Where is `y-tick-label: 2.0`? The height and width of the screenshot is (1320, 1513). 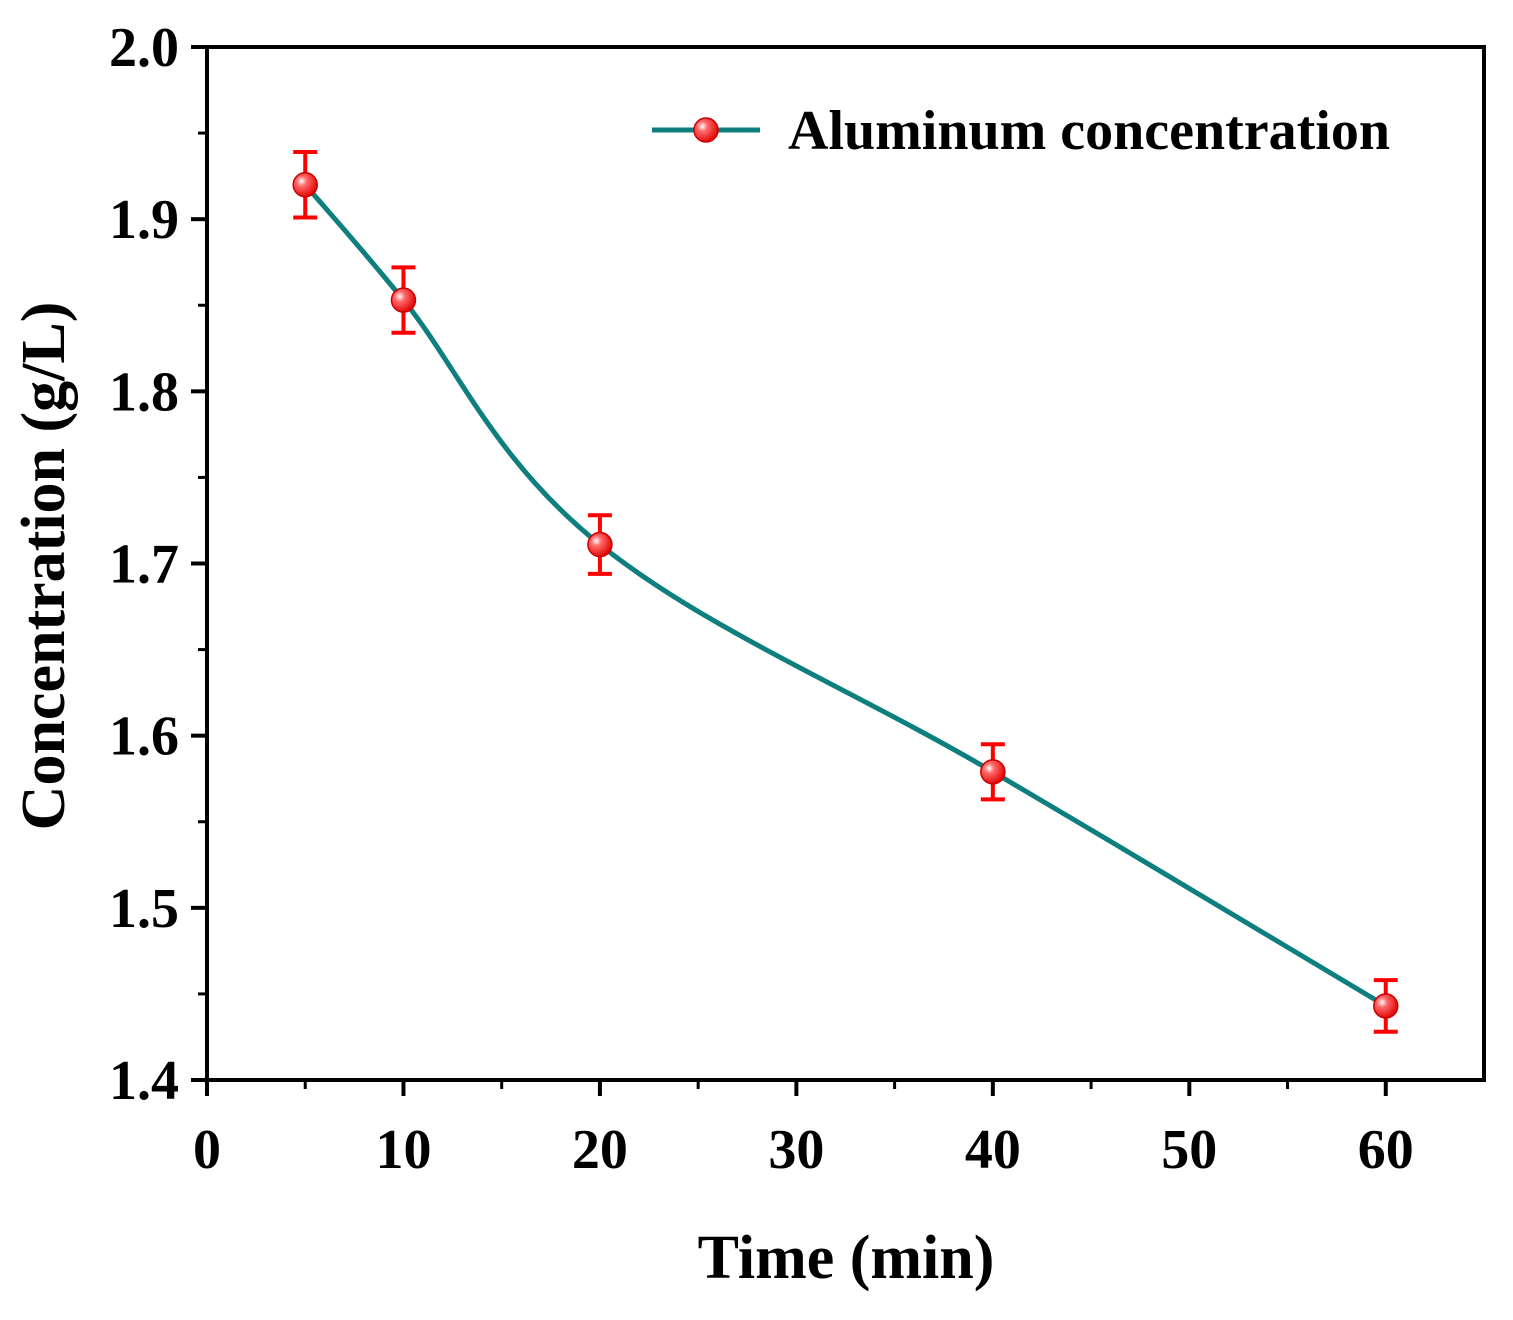
y-tick-label: 2.0 is located at coordinates (144, 48).